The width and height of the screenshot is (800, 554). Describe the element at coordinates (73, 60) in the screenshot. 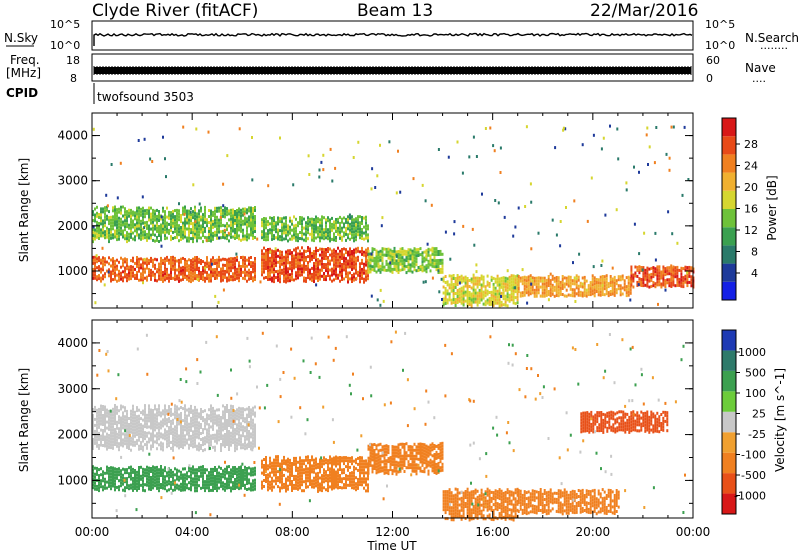

I see `freq-tick-high: 18` at that location.